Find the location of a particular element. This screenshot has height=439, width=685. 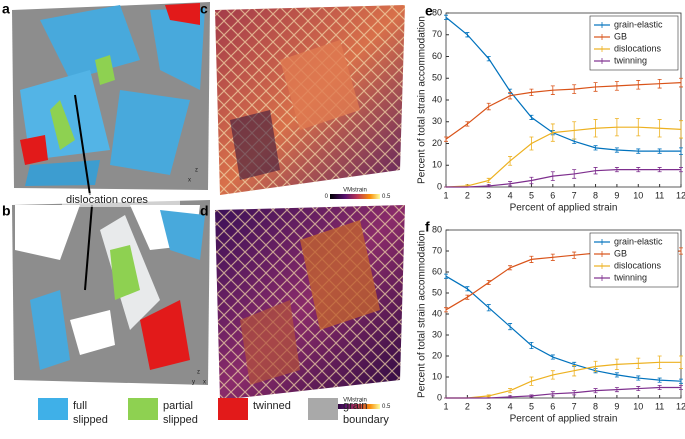

panel-b-image is located at coordinates (111, 292).